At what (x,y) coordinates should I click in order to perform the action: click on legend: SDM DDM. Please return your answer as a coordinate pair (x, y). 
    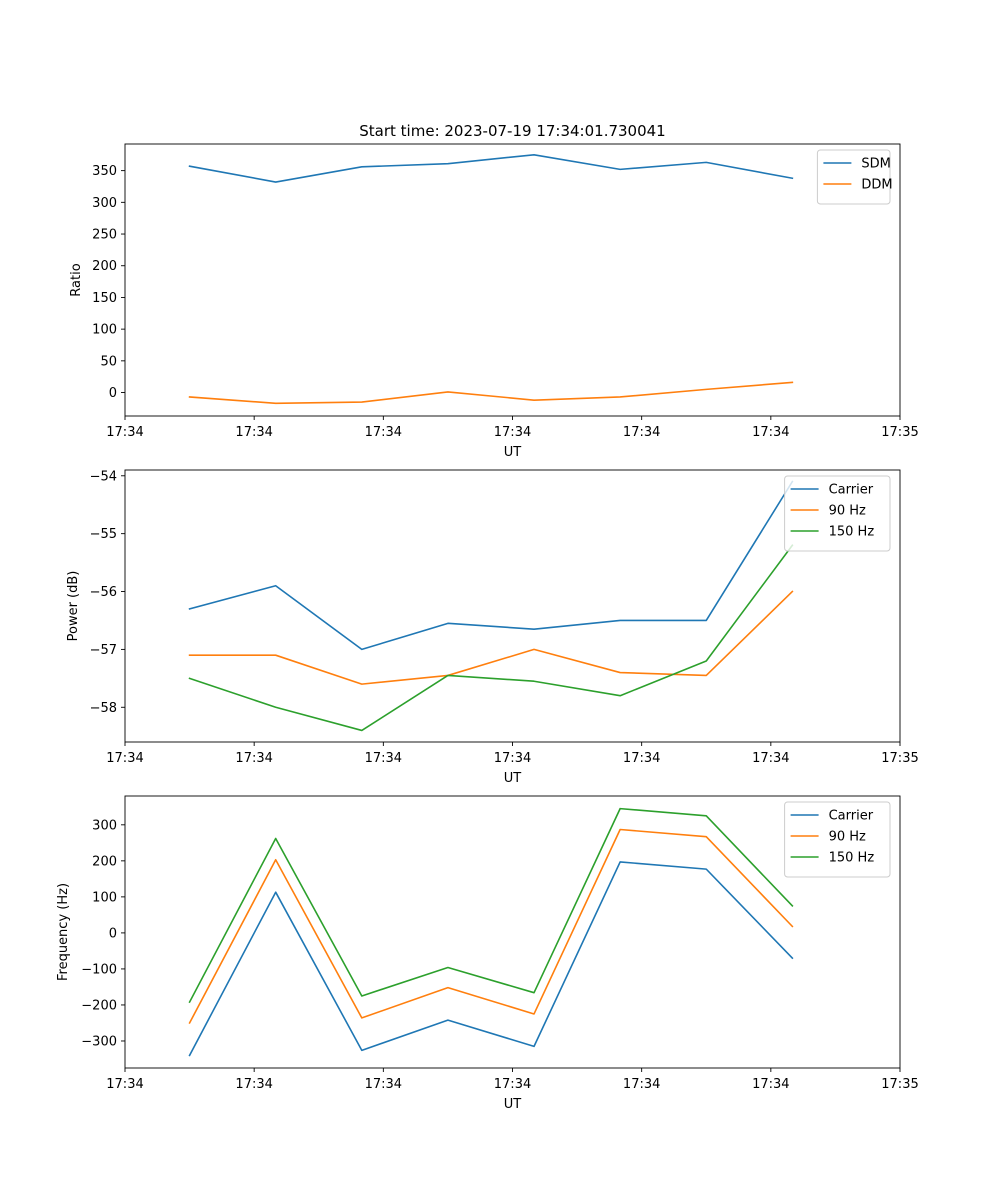
    Looking at the image, I should click on (854, 177).